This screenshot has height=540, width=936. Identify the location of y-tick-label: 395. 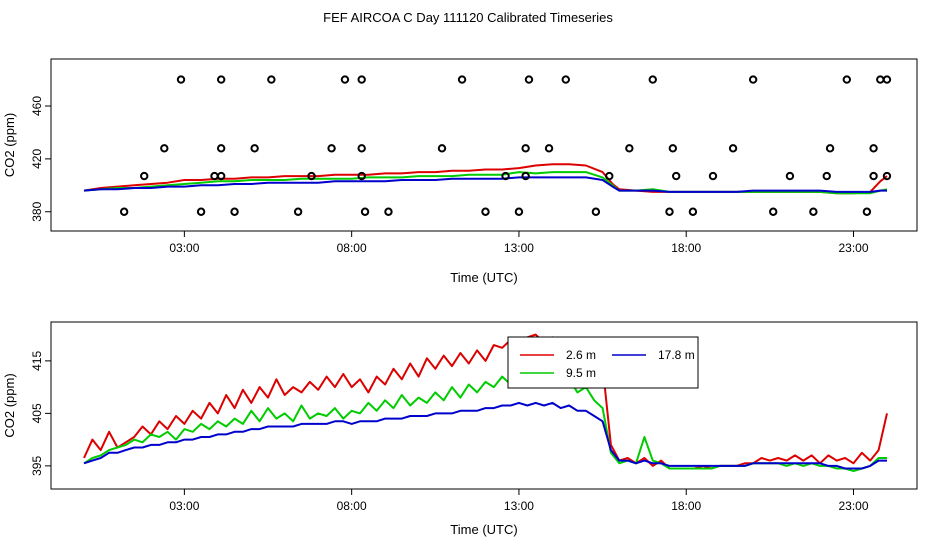
(37, 466).